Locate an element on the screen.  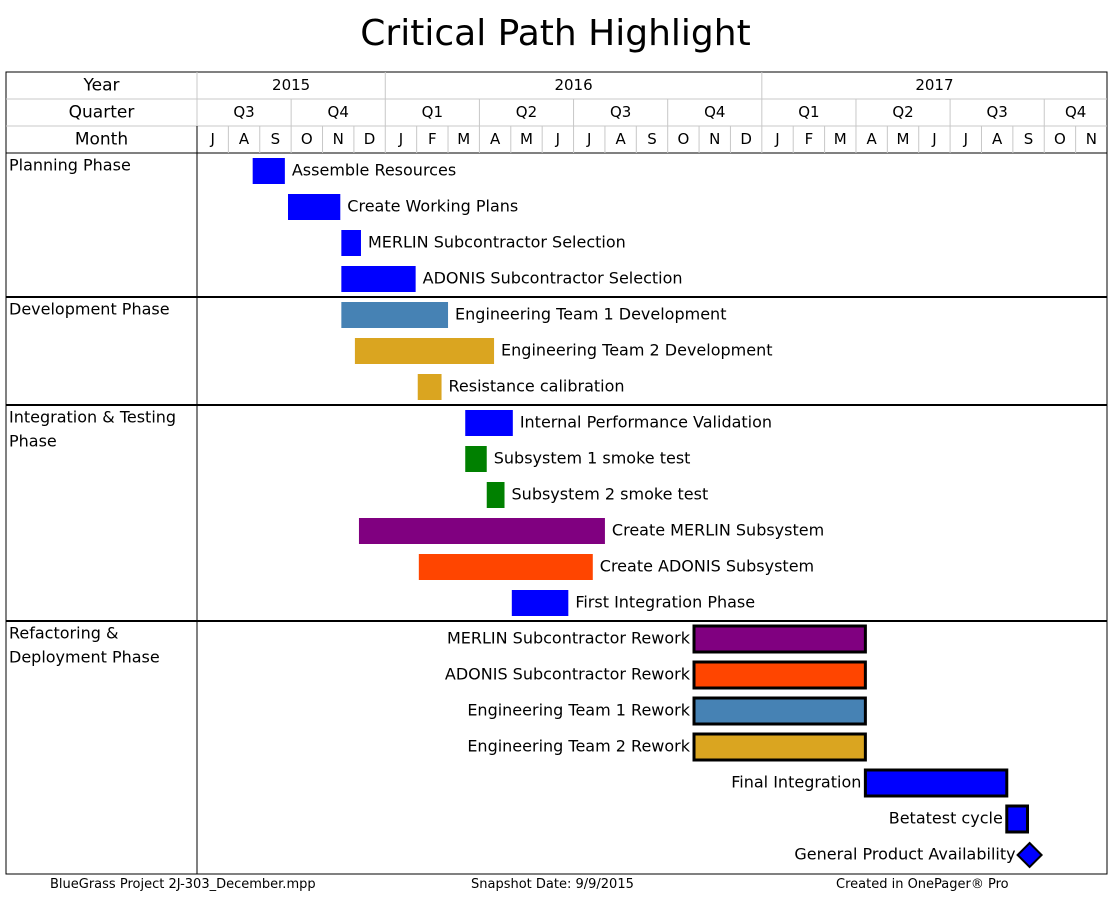
task-label: MERLIN Subcontractor Selection is located at coordinates (497, 242).